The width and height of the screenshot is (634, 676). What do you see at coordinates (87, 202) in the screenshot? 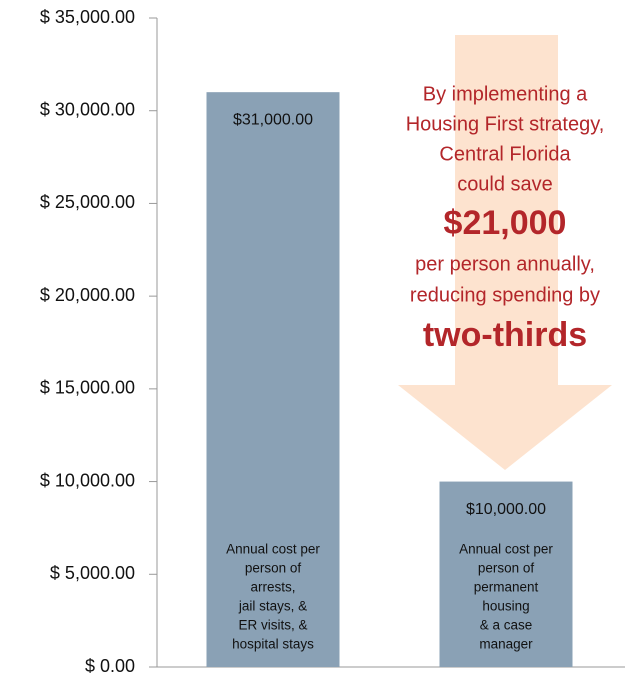
I see `y-tick-label: $ 25,000.00` at bounding box center [87, 202].